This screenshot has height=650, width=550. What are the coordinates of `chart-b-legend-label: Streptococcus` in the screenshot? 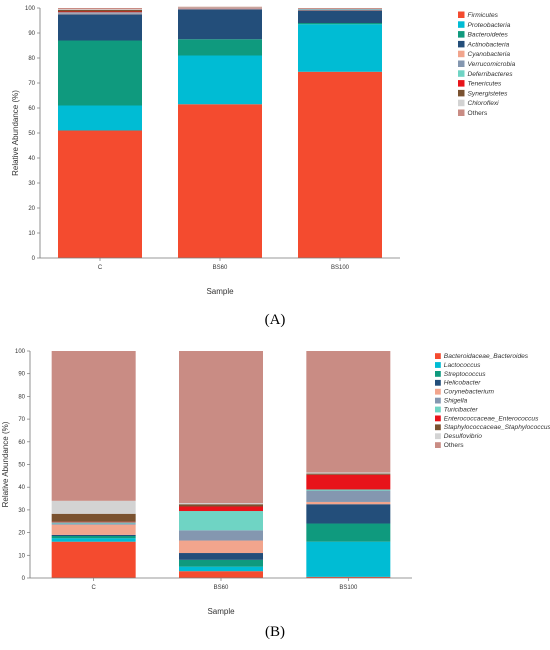 It's located at (465, 374).